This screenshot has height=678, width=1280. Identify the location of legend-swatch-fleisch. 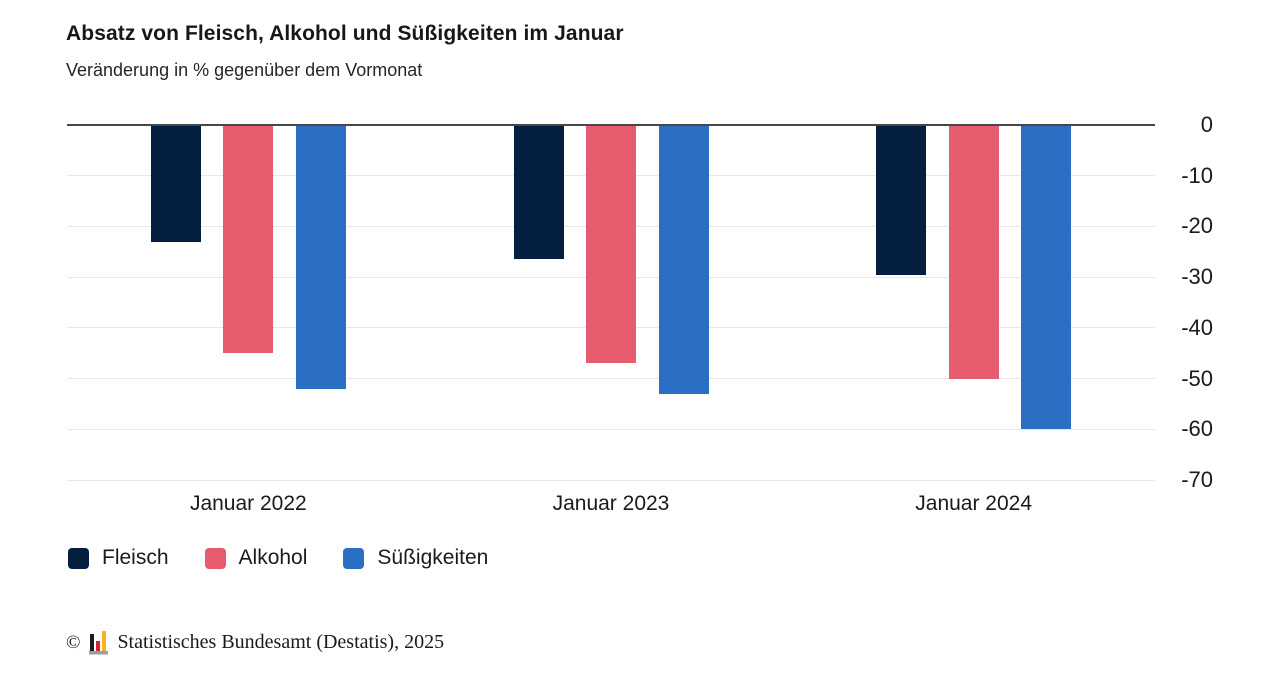
(78, 558).